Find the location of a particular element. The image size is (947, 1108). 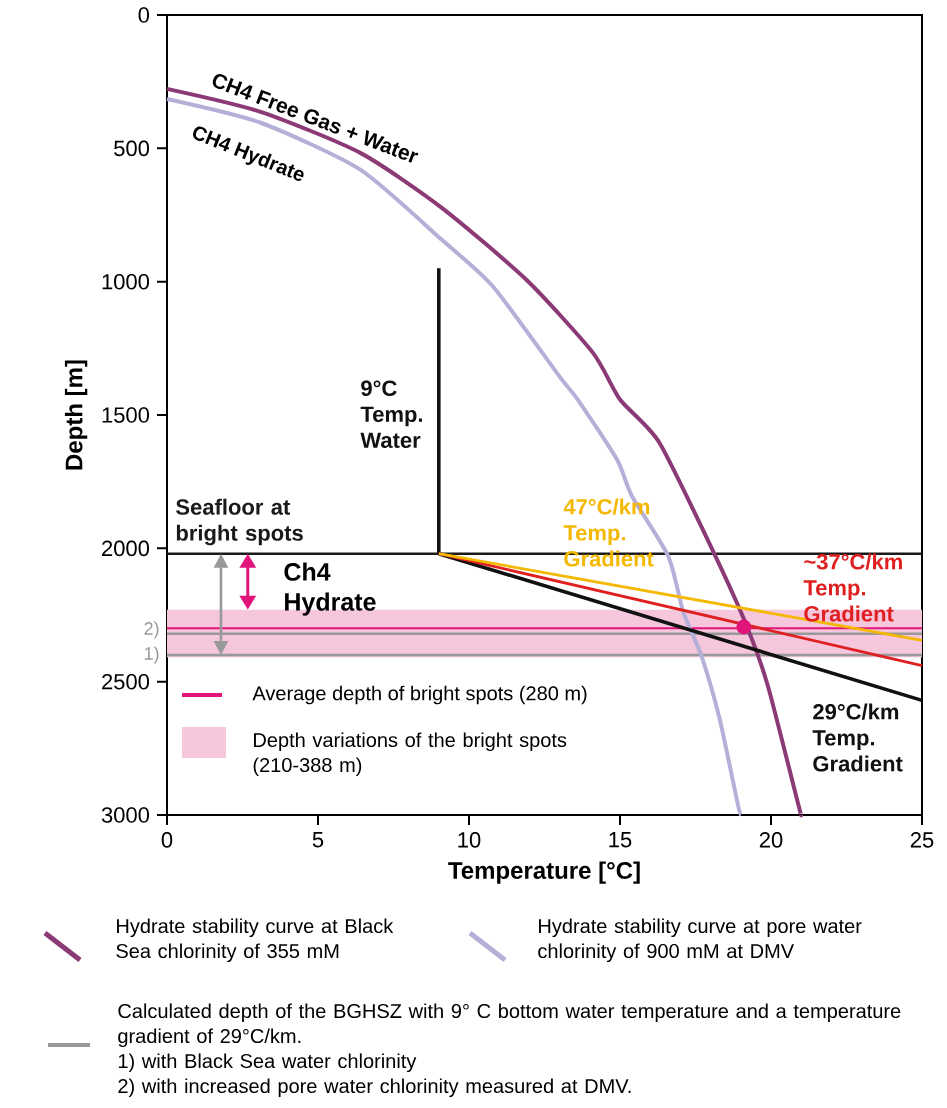

annotation: Ch4 Hydrate is located at coordinates (330, 589).